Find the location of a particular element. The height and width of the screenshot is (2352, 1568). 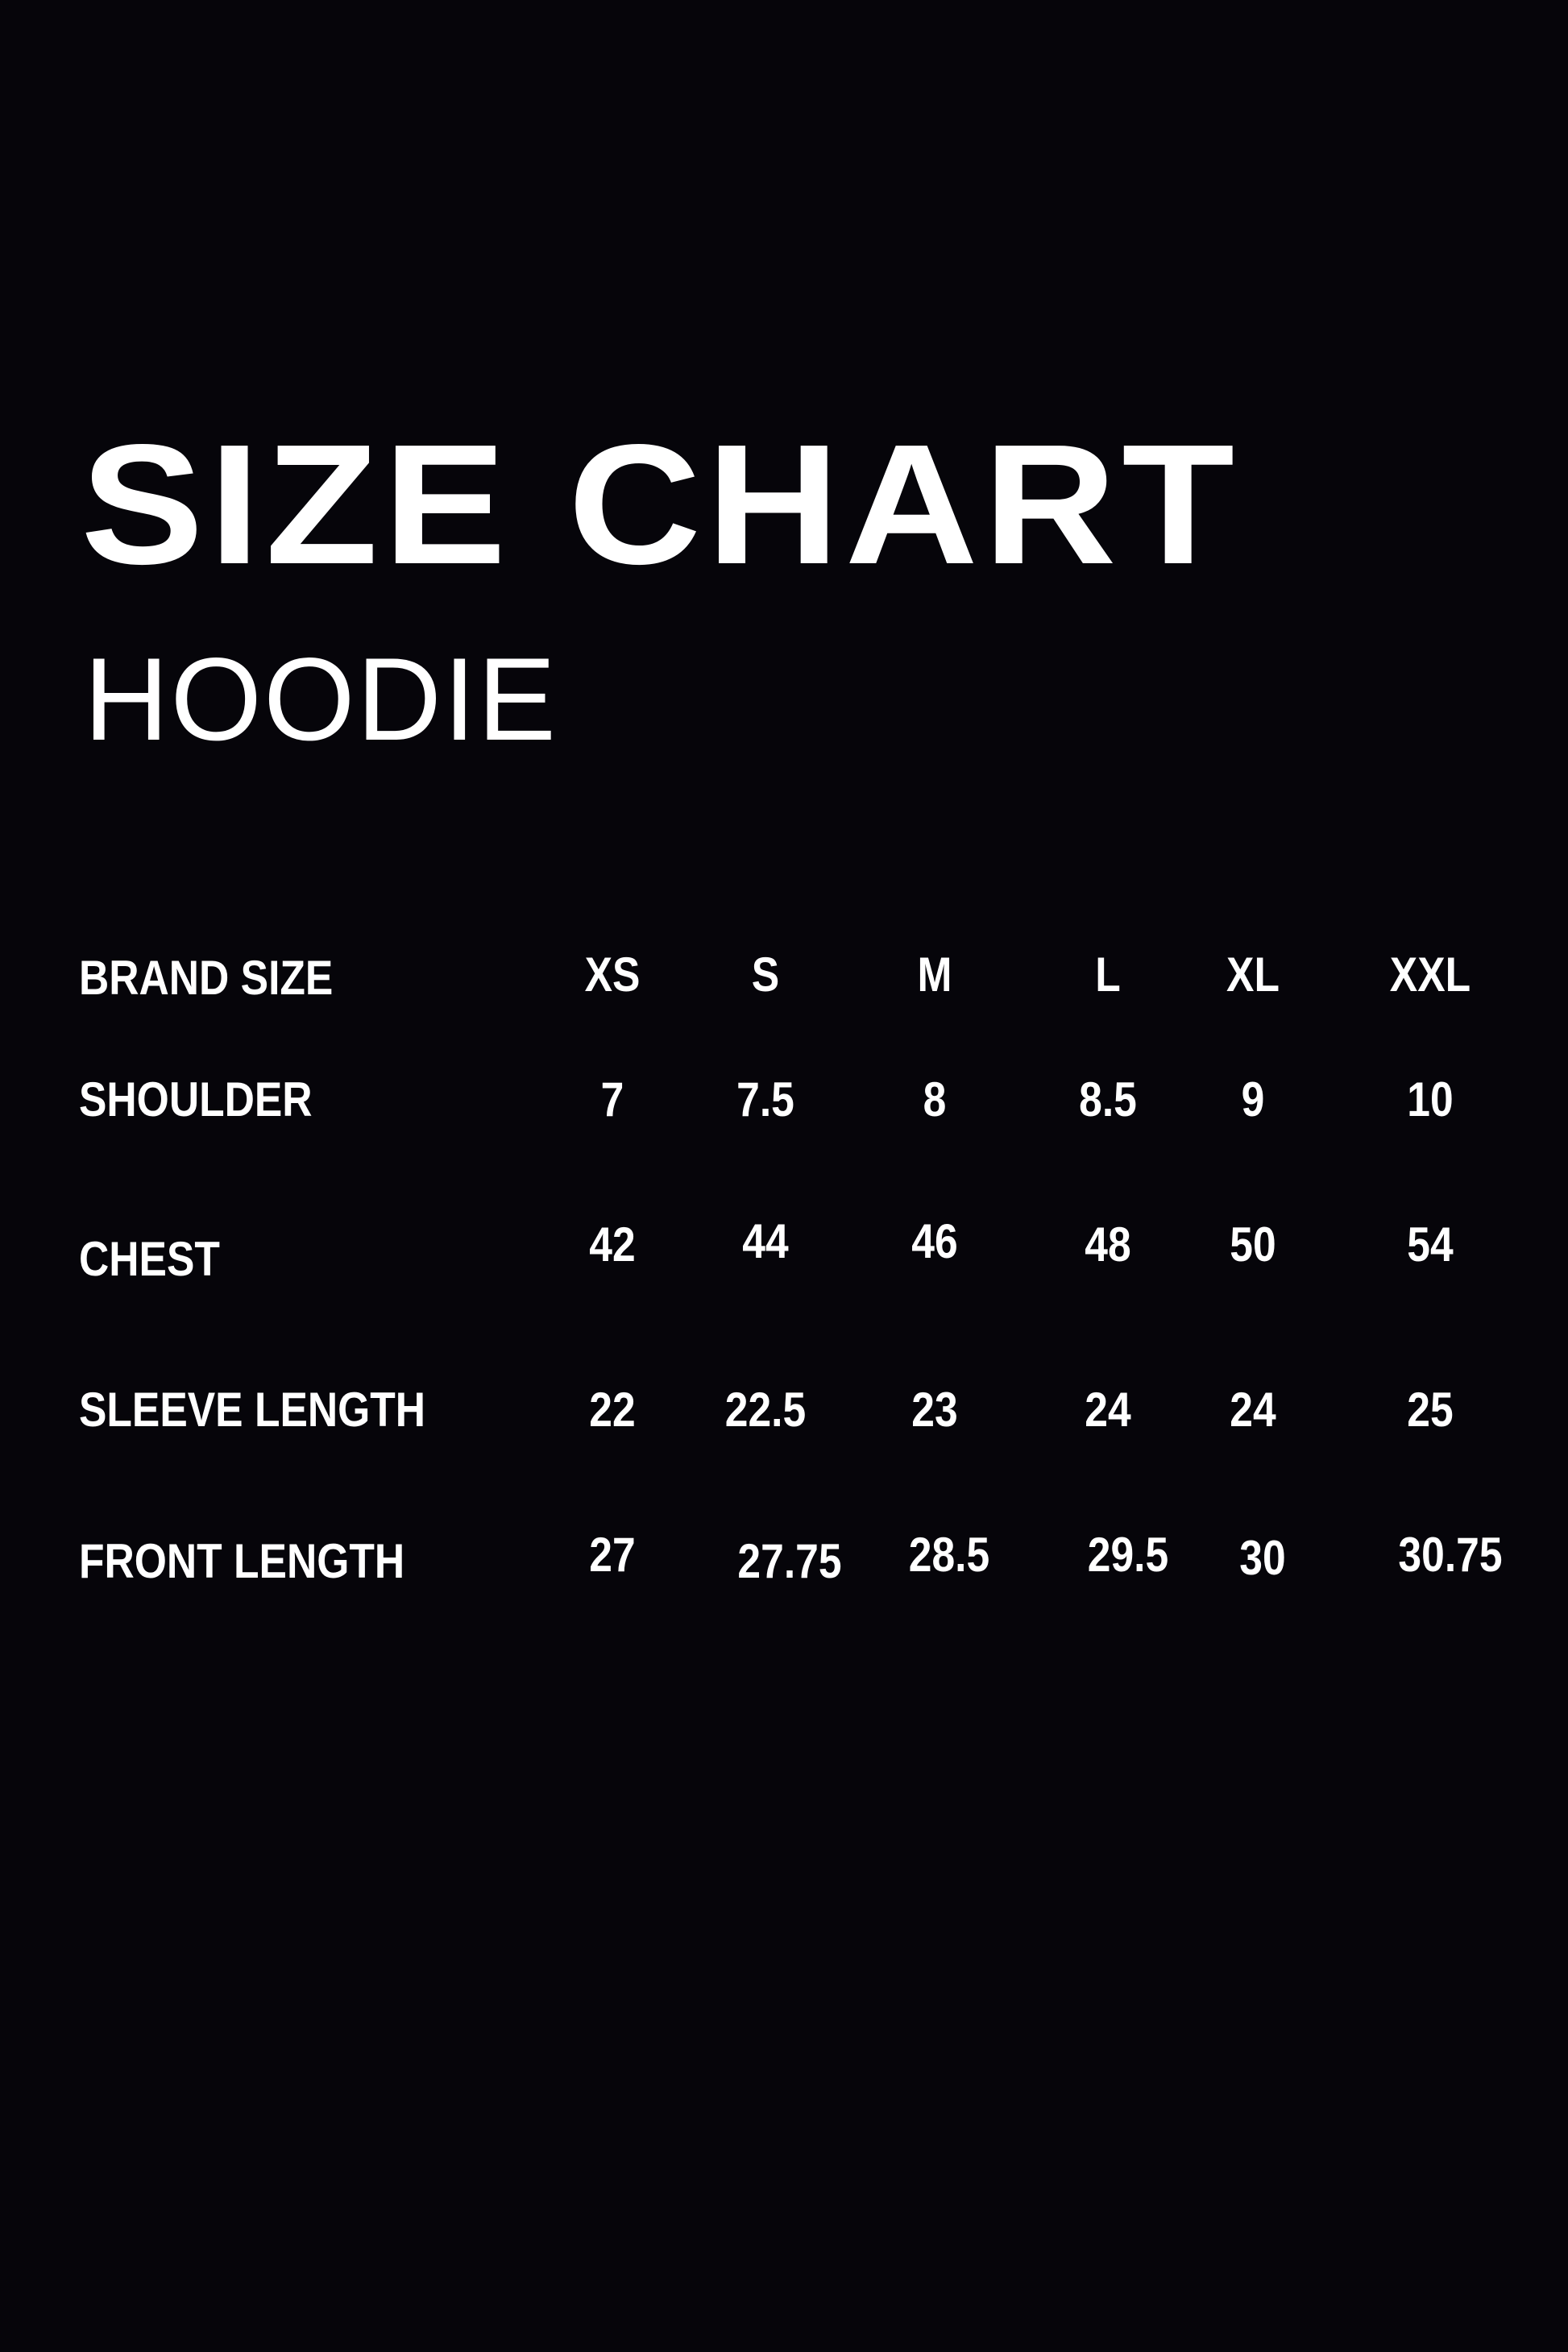

table-cell: 23 is located at coordinates (934, 1410).